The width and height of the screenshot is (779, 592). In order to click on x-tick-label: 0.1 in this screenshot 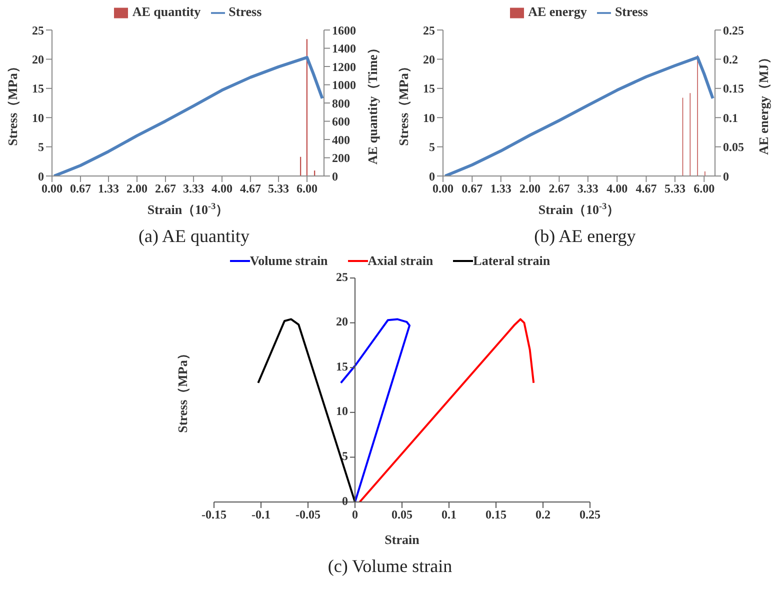, I will do `click(449, 515)`.